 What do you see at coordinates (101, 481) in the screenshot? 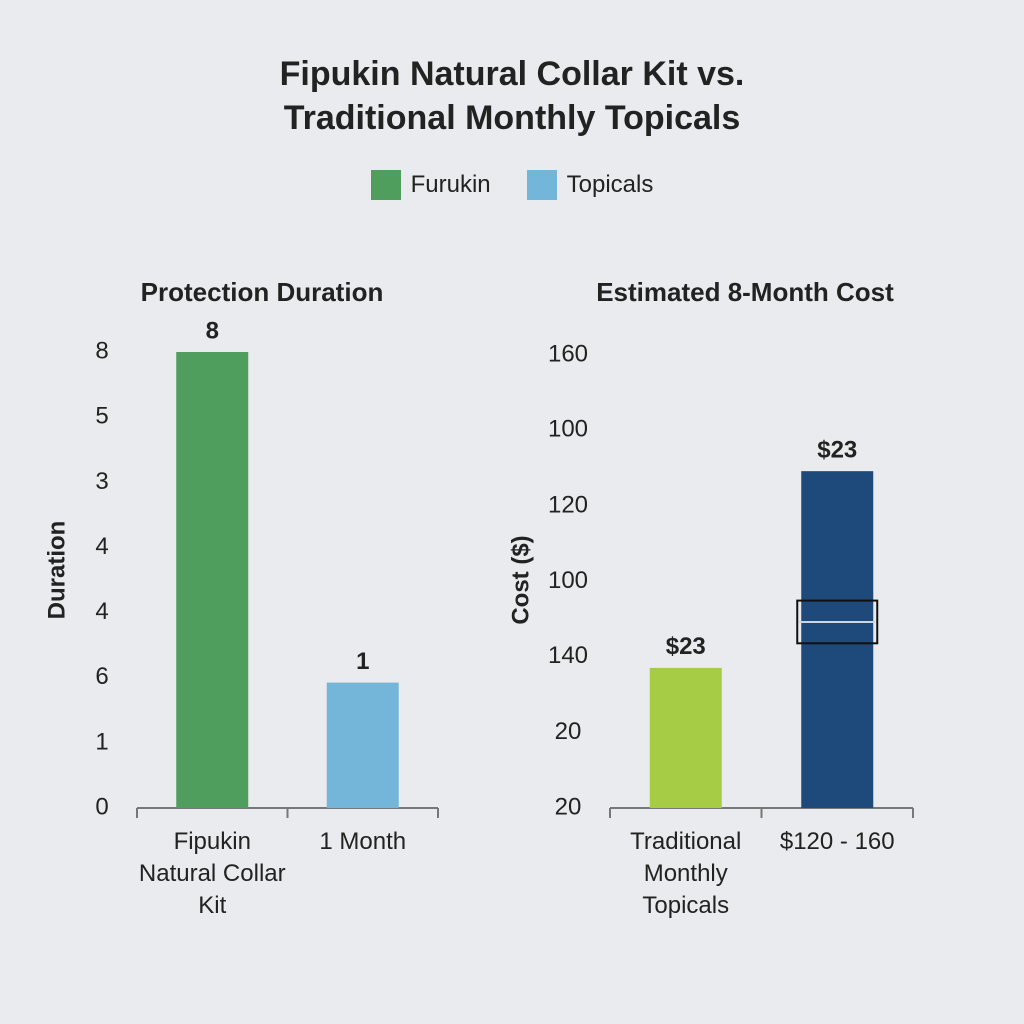
I see `y-tick-label: 3` at bounding box center [101, 481].